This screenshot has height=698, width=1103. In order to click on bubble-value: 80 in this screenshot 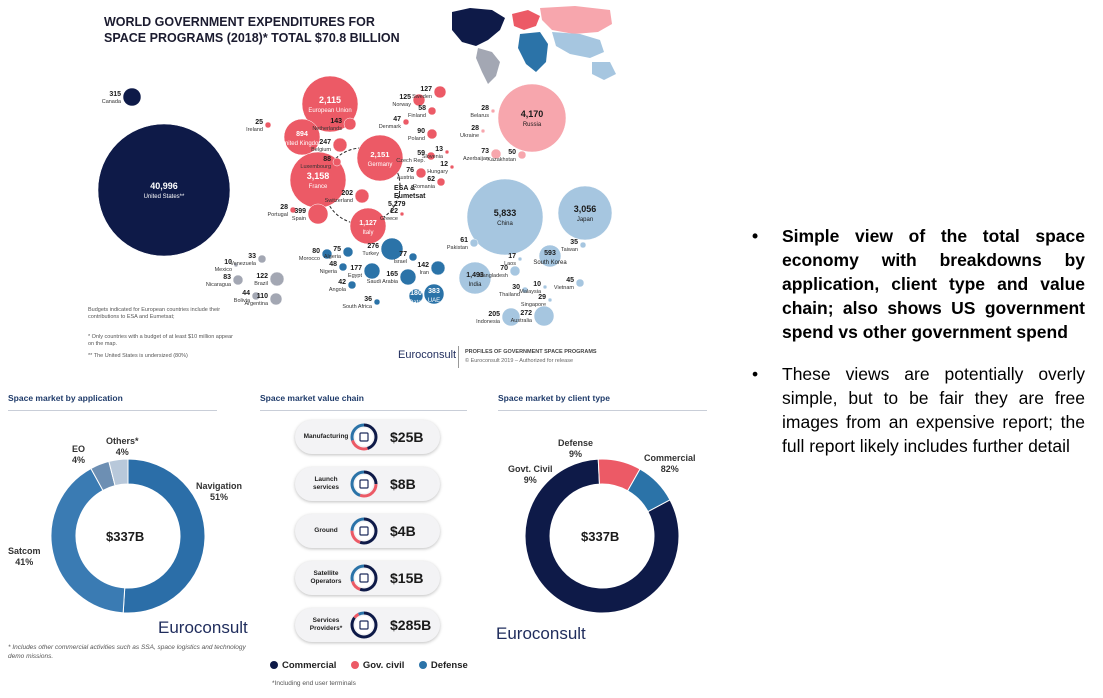, I will do `click(316, 251)`.